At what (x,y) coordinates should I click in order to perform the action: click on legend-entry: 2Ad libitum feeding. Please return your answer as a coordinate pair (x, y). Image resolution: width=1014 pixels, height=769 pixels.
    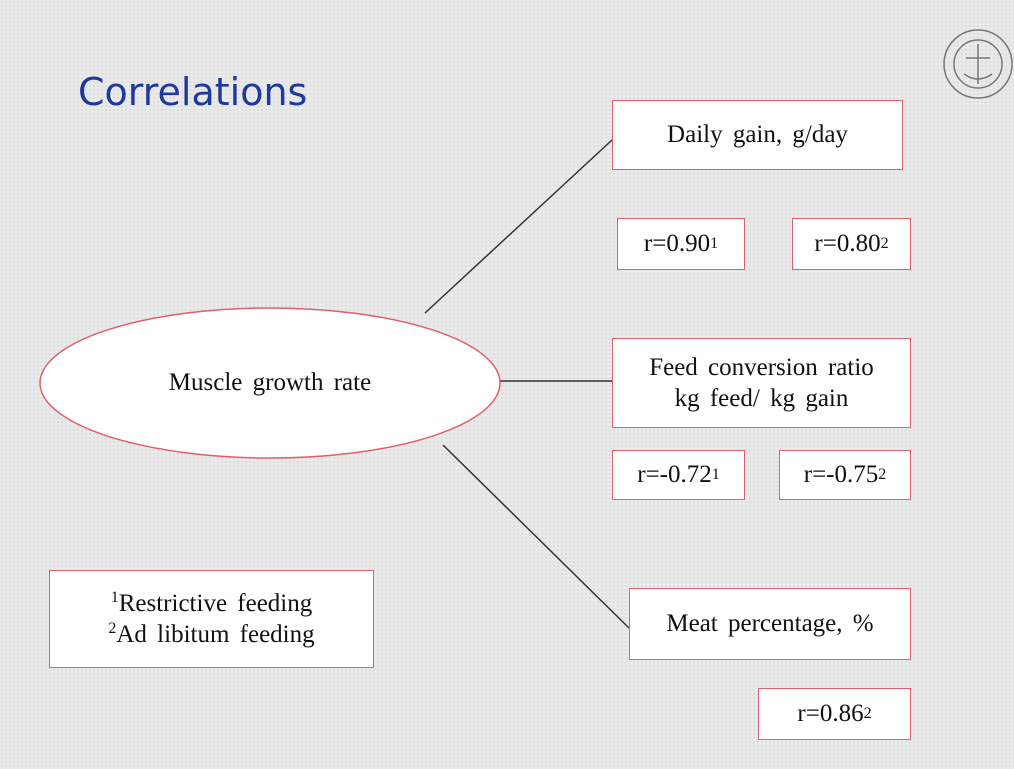
    Looking at the image, I should click on (211, 634).